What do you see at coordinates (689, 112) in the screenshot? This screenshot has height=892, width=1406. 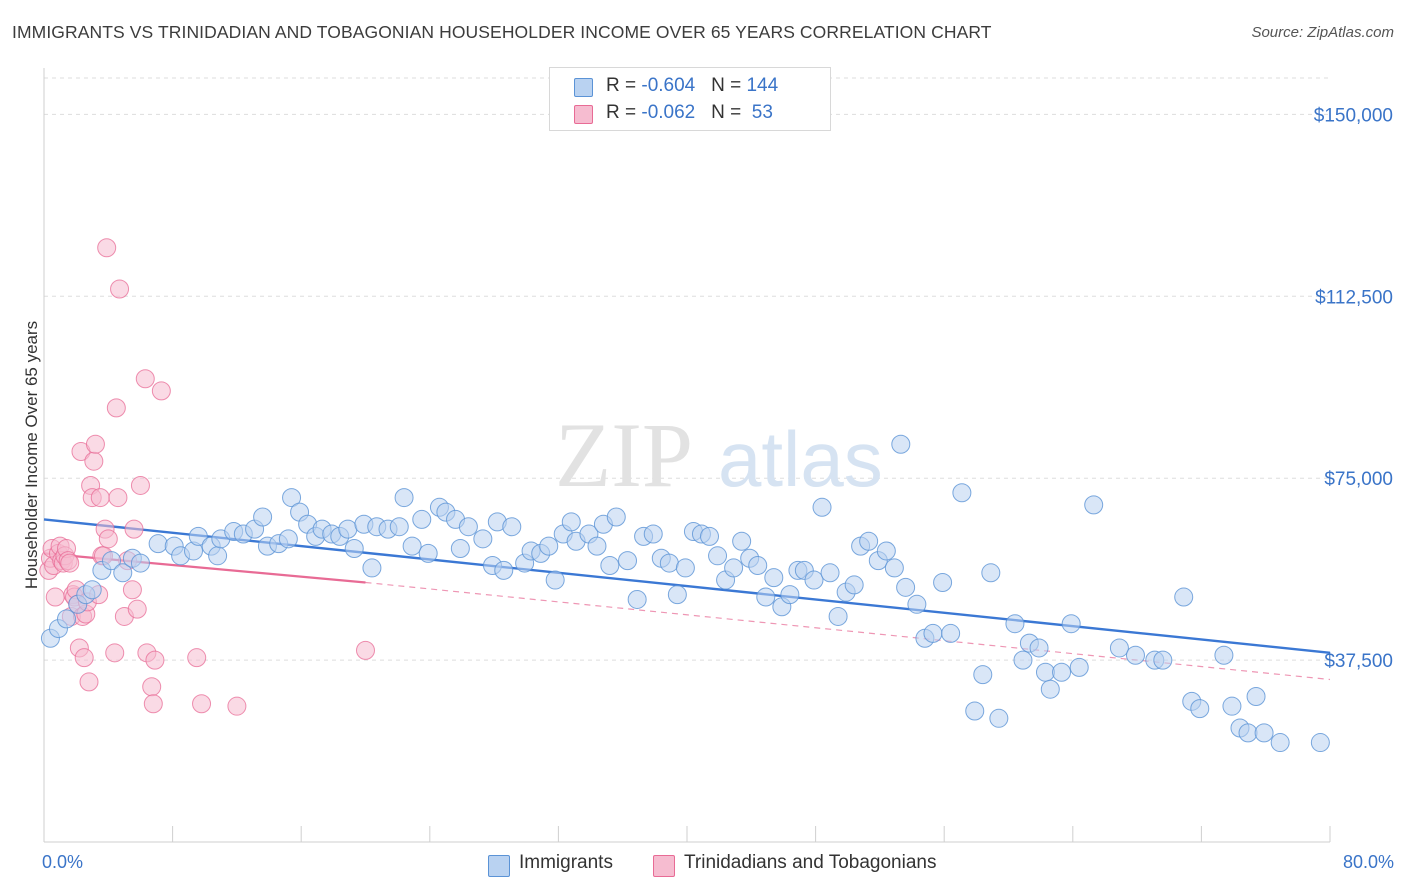 I see `legend-stats-trinidadian: R = -0.062 N = 53` at bounding box center [689, 112].